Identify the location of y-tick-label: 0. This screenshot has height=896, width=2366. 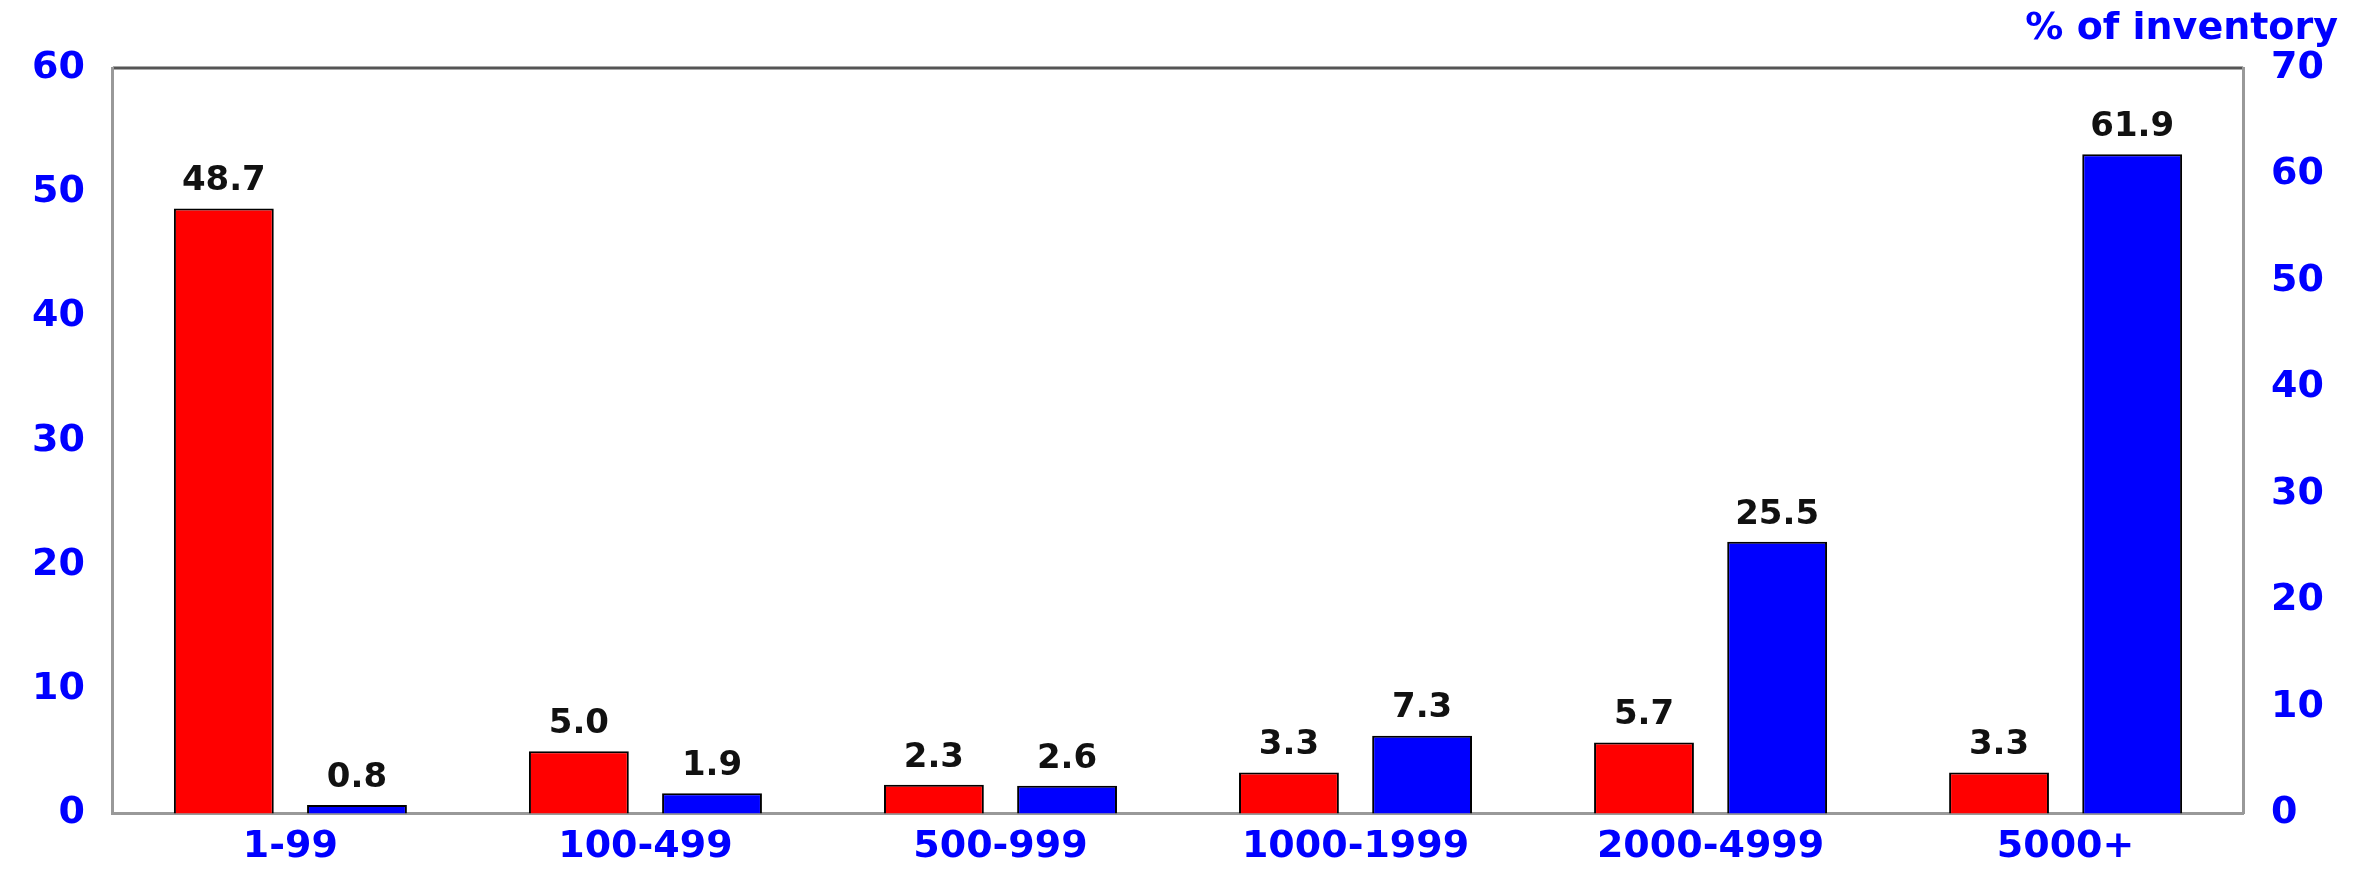
(71, 810).